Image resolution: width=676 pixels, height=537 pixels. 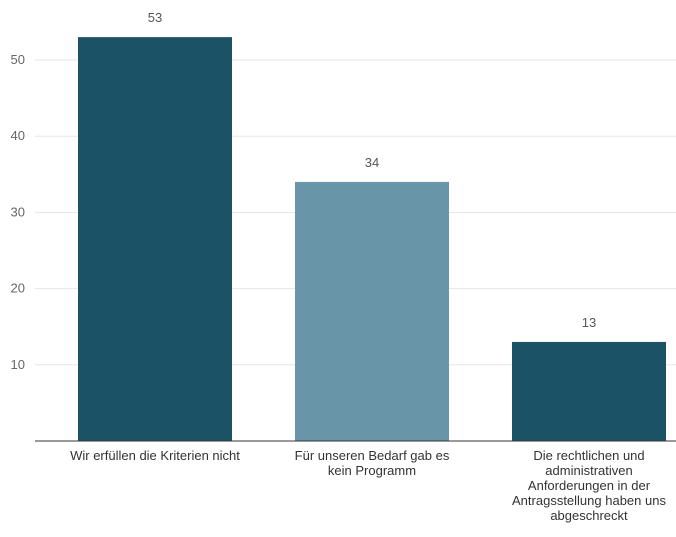 What do you see at coordinates (18, 288) in the screenshot?
I see `y-tick-label-20: 20` at bounding box center [18, 288].